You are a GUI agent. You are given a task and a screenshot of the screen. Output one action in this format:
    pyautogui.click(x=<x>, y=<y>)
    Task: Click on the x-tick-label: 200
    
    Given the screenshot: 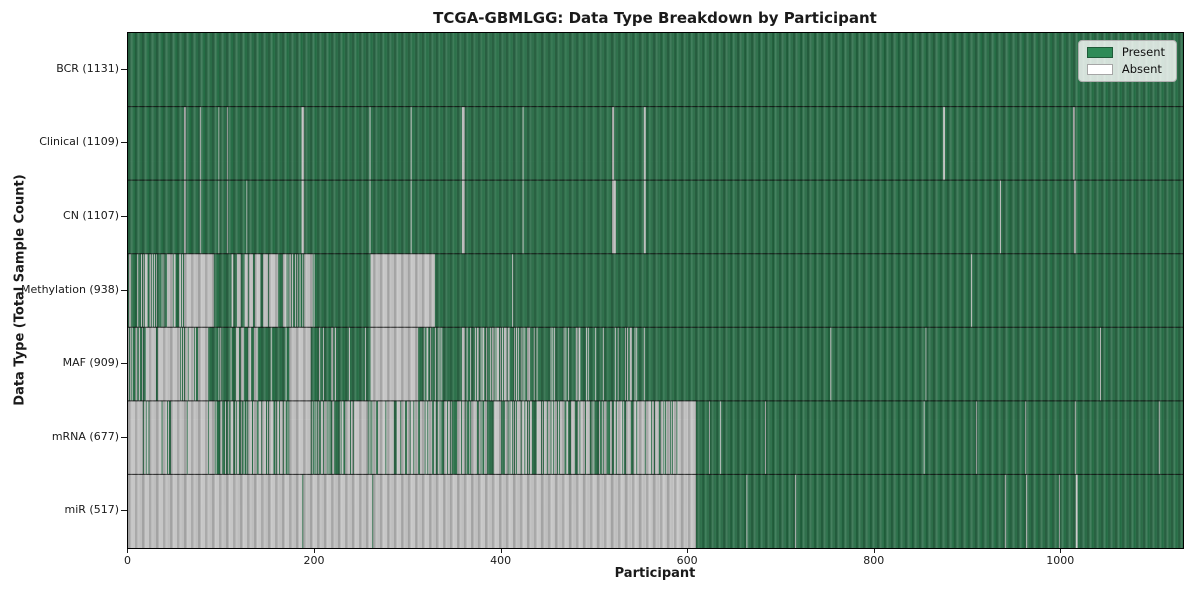 What is the action you would take?
    pyautogui.click(x=314, y=560)
    